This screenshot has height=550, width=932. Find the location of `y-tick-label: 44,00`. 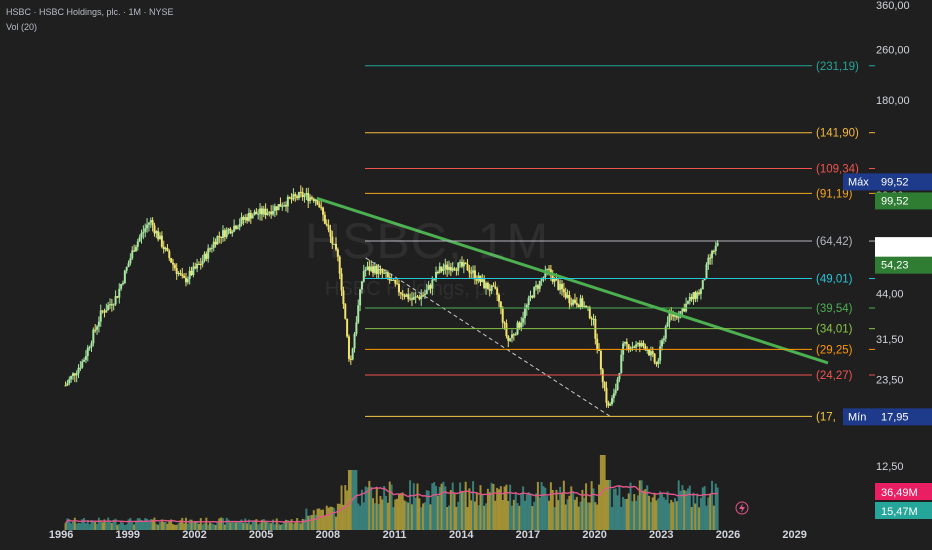

y-tick-label: 44,00 is located at coordinates (890, 294).